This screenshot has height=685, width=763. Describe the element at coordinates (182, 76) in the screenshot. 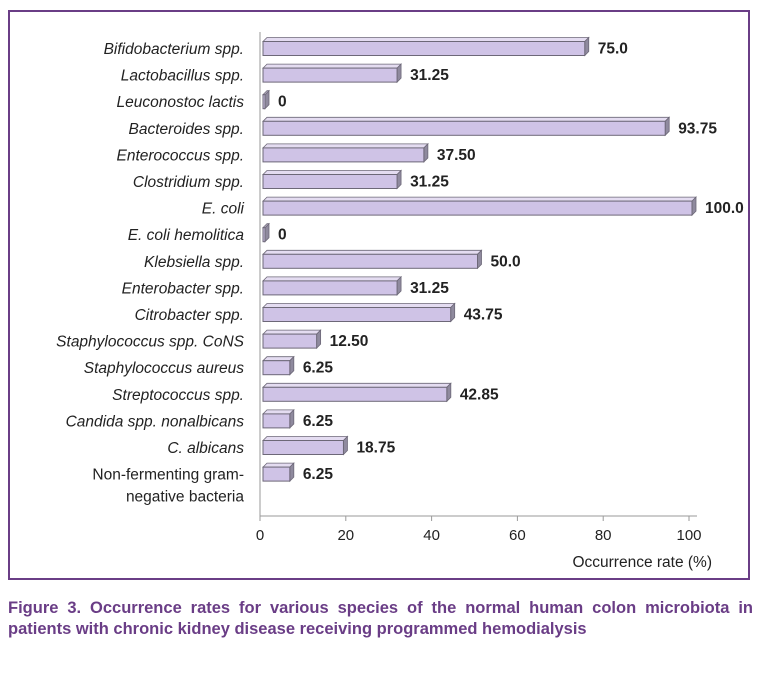

I see `category-label: Lactobacillus spp.` at that location.